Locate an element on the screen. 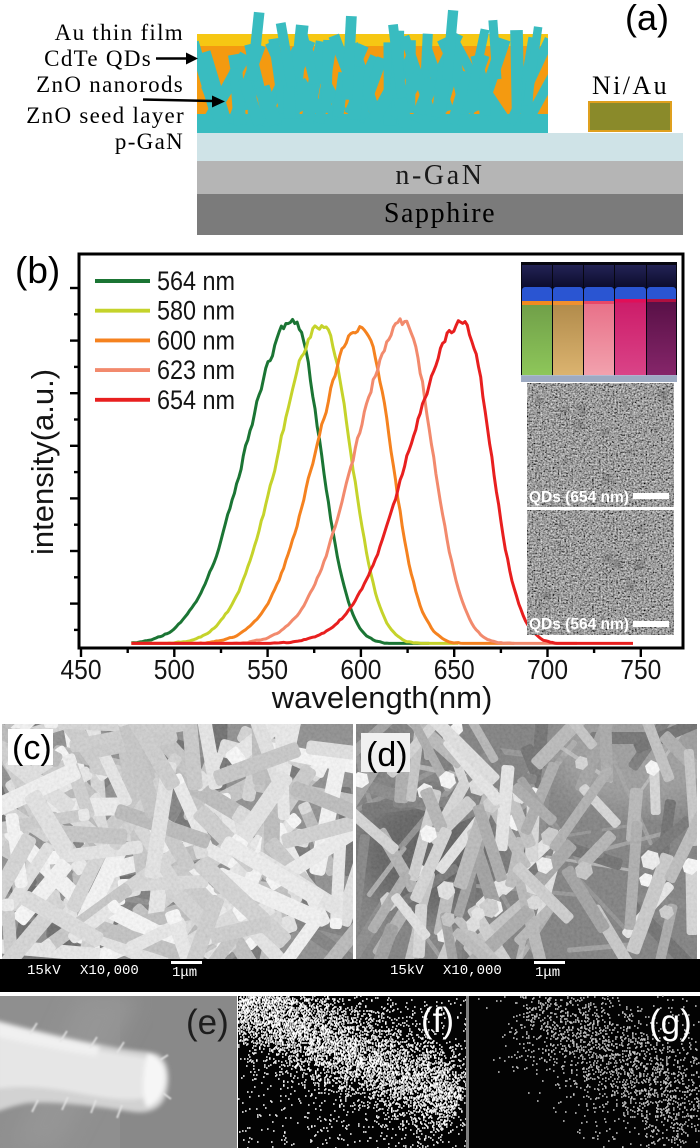  svg-text: 650 is located at coordinates (454, 669).